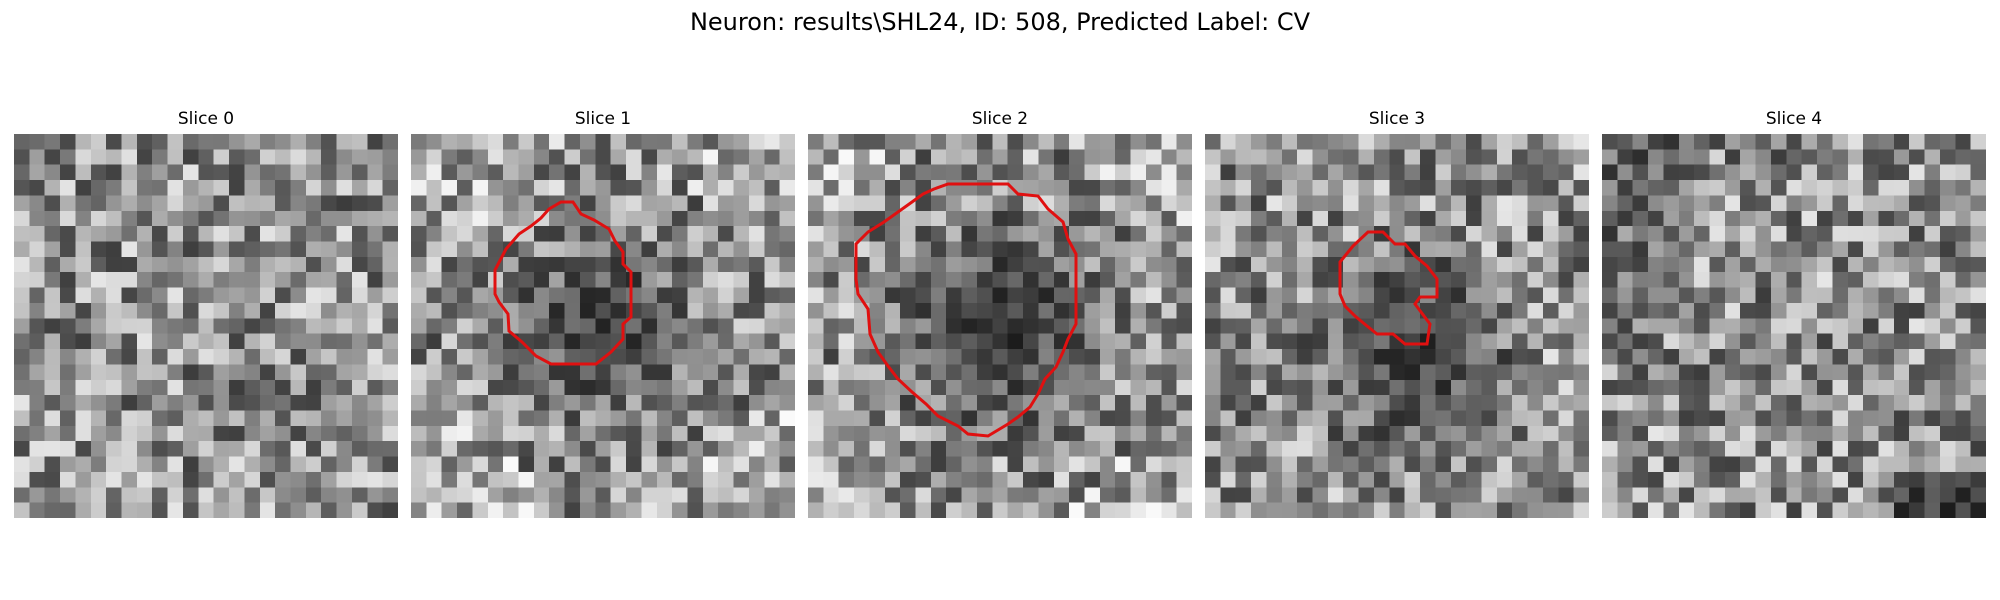 Image resolution: width=2000 pixels, height=600 pixels. Describe the element at coordinates (1000, 119) in the screenshot. I see `slice-2-title: Slice 2` at that location.